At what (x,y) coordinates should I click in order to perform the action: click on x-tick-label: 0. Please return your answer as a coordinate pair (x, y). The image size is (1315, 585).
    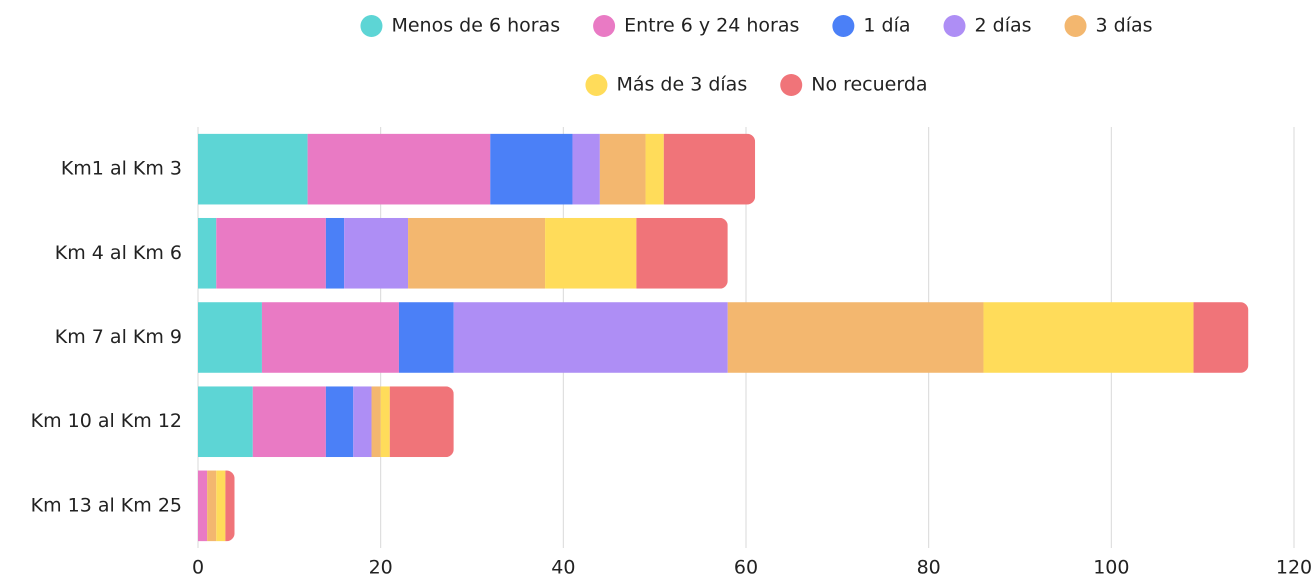
    Looking at the image, I should click on (198, 568).